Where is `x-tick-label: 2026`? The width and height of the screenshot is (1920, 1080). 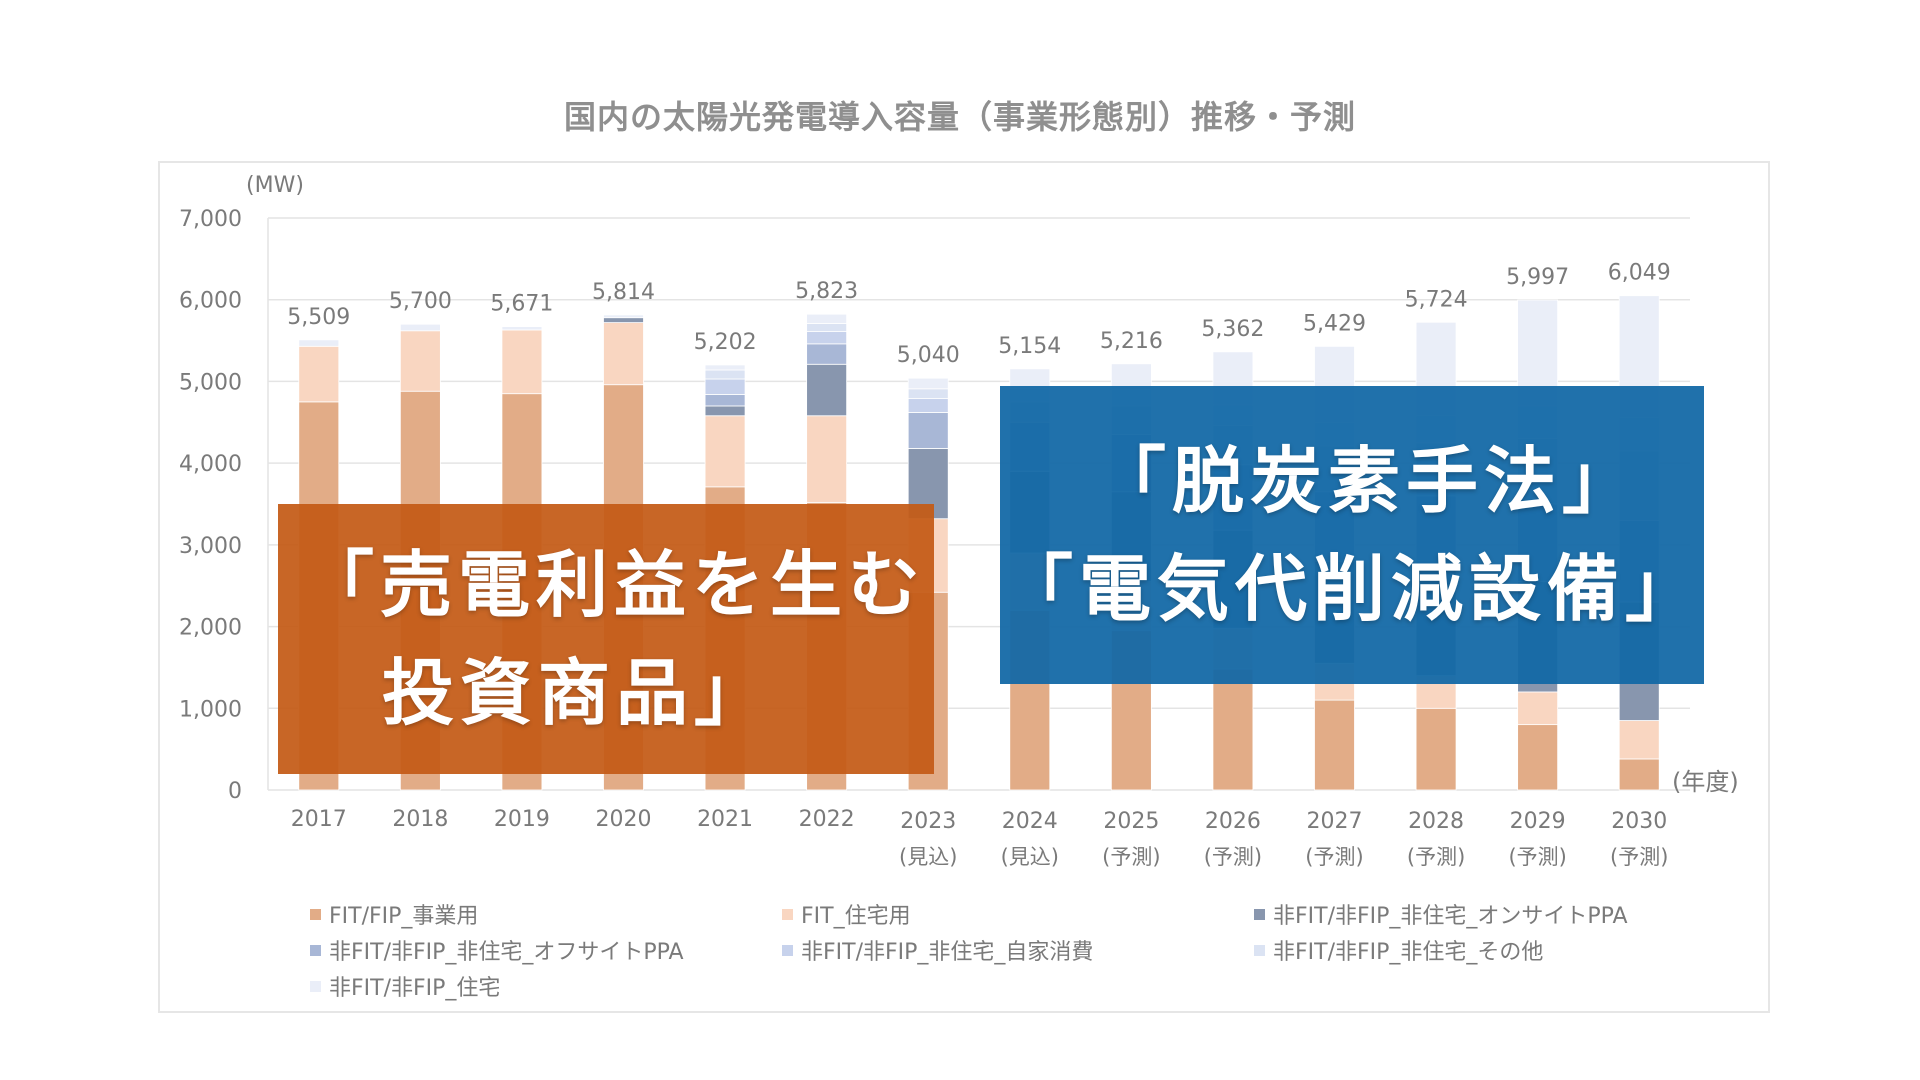
x-tick-label: 2026 is located at coordinates (1233, 821).